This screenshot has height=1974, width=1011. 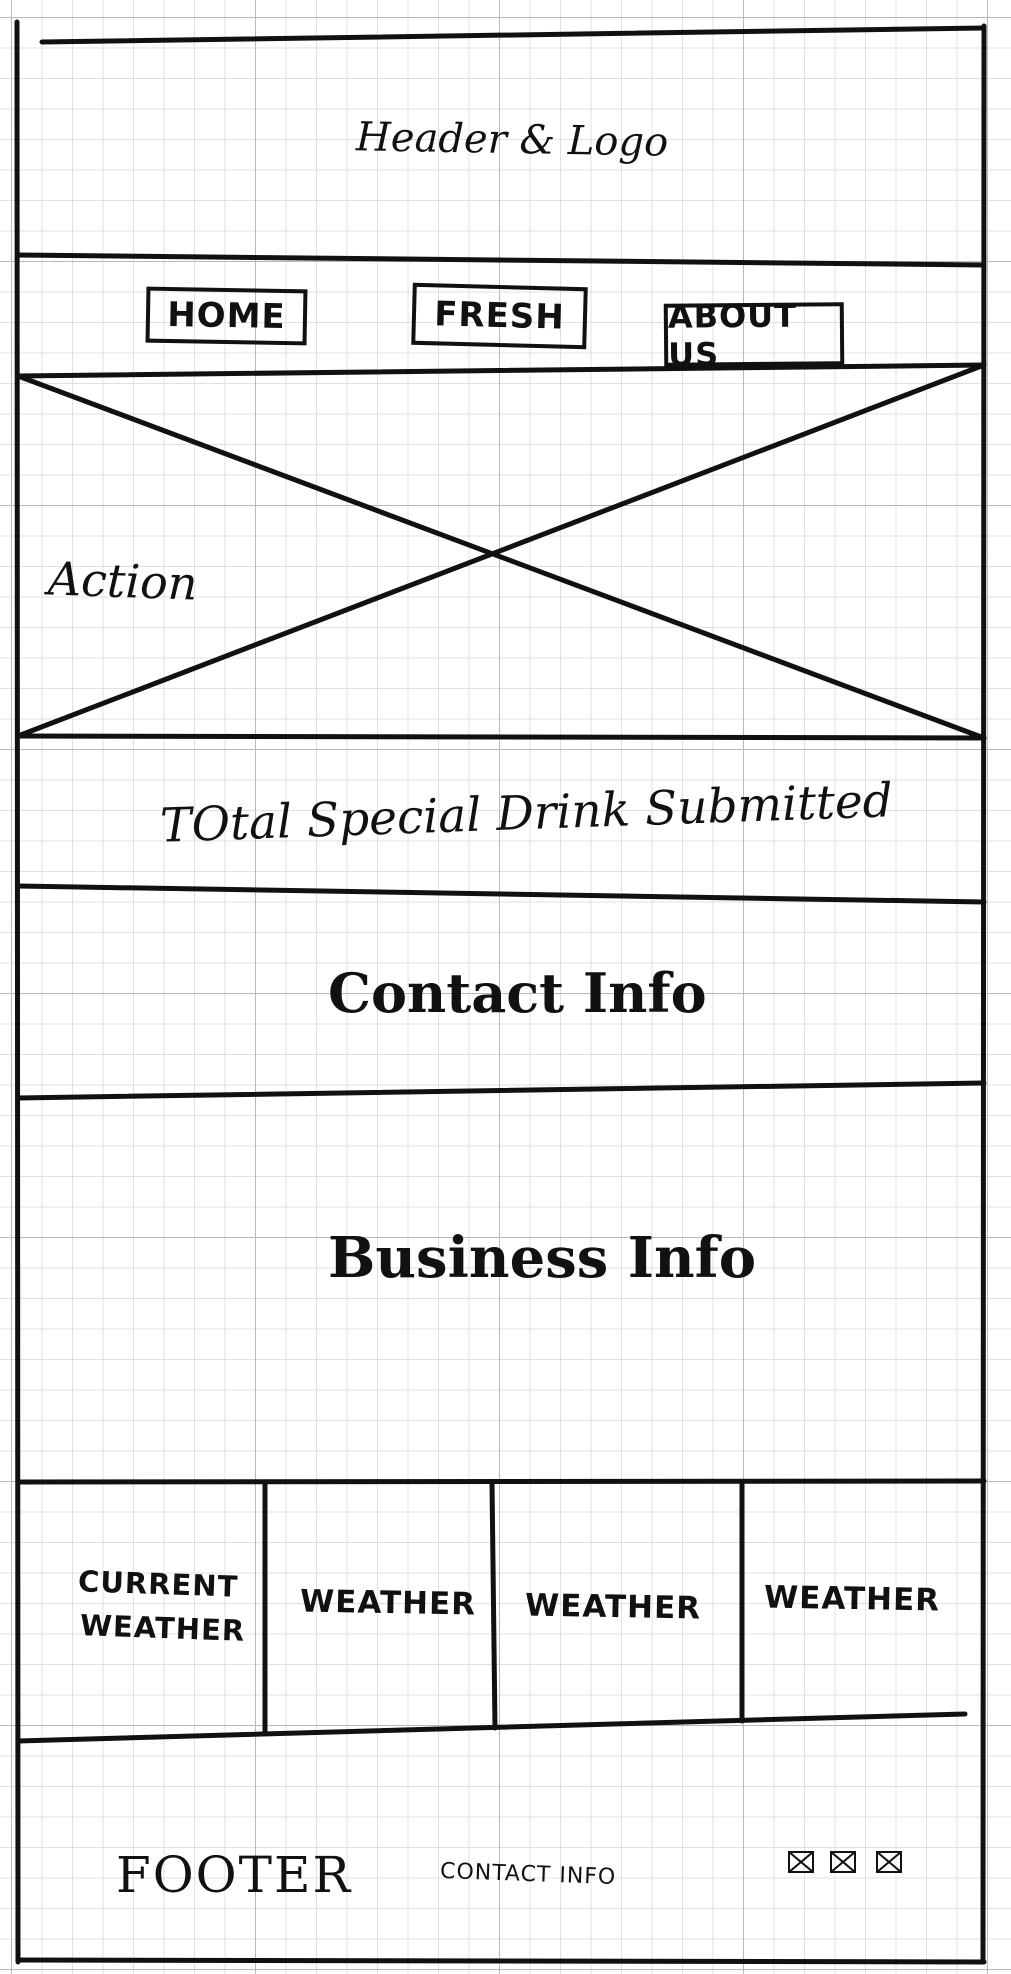 I want to click on weather-cell-2-label: WEATHER, so click(x=388, y=1603).